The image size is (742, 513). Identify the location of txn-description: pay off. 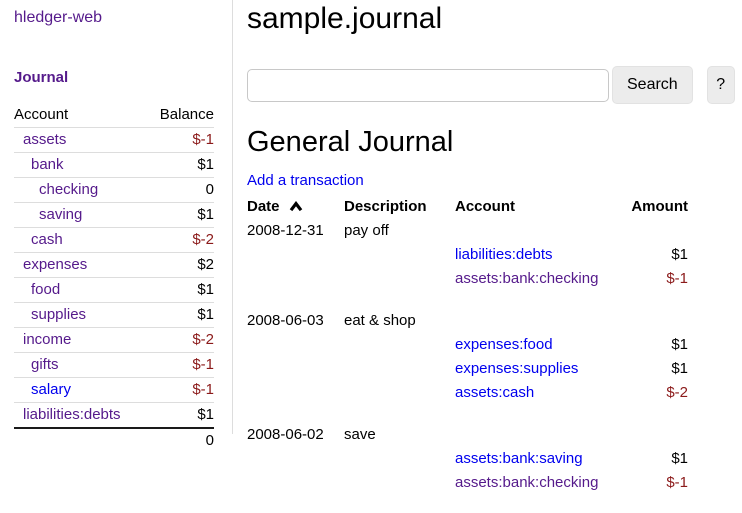
(366, 230).